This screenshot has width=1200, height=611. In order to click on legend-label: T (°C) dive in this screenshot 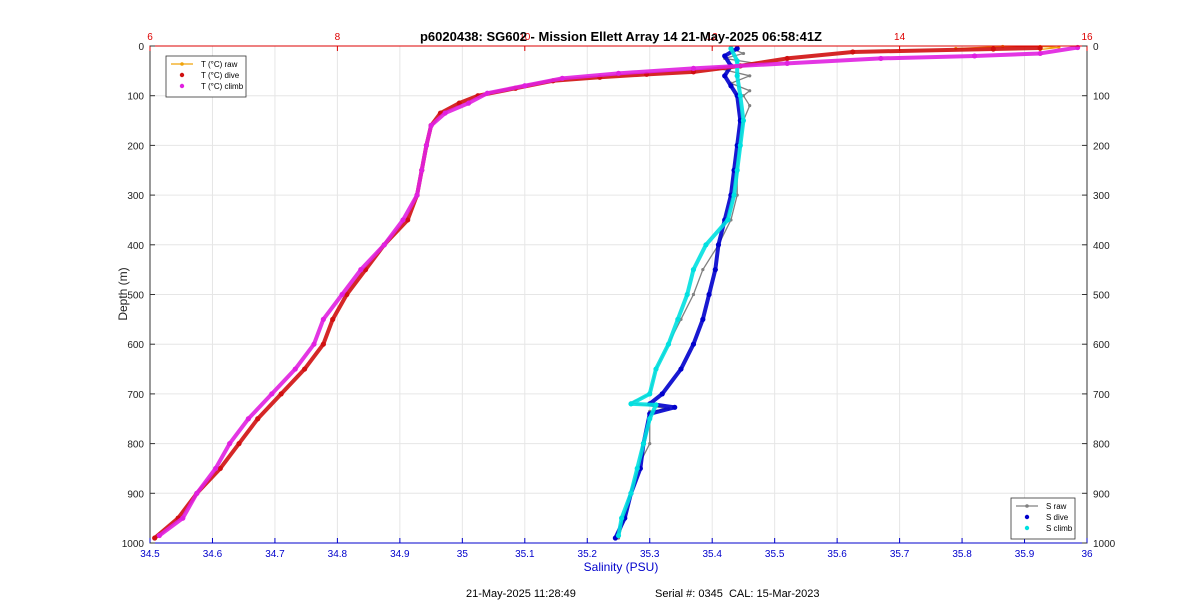, I will do `click(220, 75)`.